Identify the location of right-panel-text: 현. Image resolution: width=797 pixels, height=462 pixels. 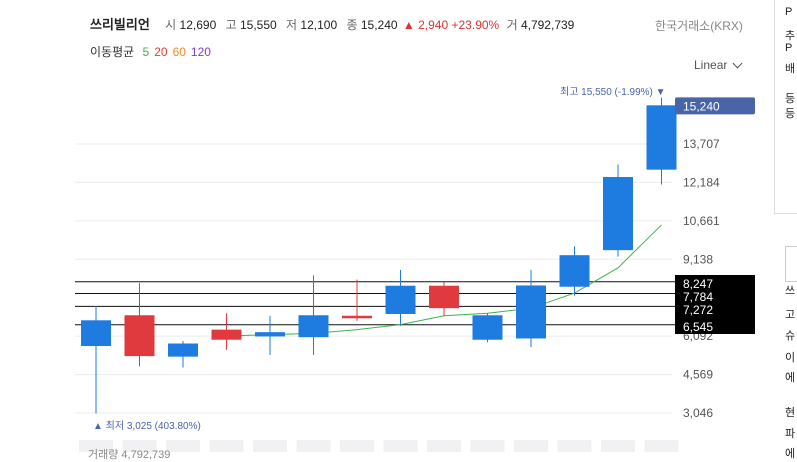
(790, 413).